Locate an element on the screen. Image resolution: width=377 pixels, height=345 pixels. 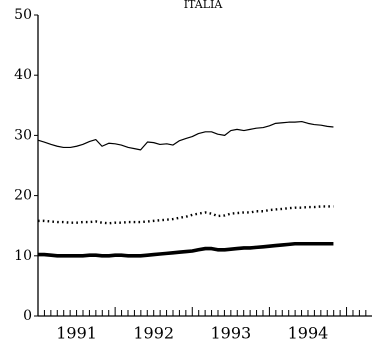
y-axis-ticks: 0 10 20 30 40 50 is located at coordinates (26, 165).